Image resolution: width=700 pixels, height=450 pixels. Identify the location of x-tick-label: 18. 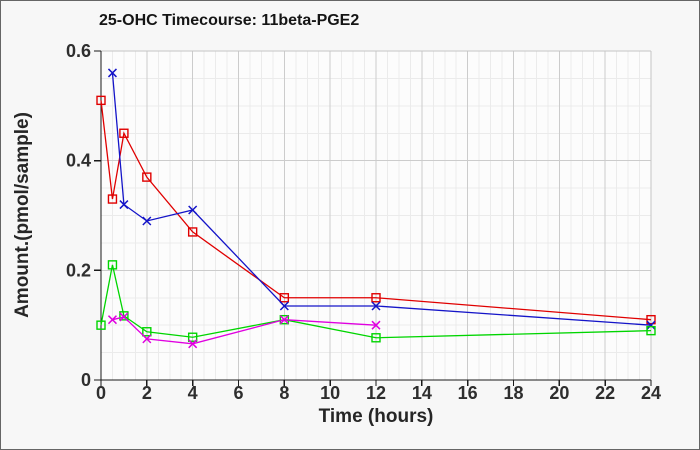
(513, 393).